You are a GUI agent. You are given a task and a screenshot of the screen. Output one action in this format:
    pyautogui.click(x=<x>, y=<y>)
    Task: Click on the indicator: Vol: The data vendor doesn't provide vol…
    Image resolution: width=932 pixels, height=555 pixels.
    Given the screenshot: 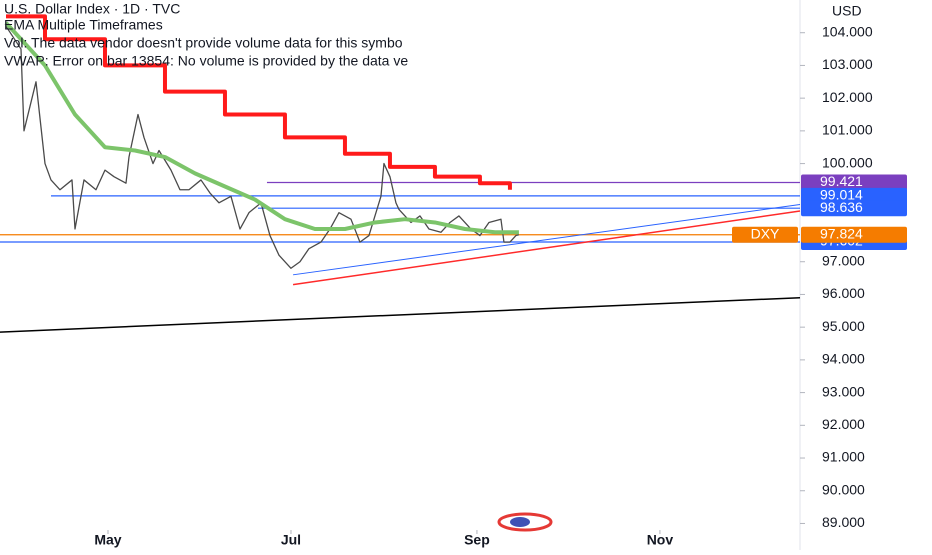 What is the action you would take?
    pyautogui.click(x=203, y=43)
    